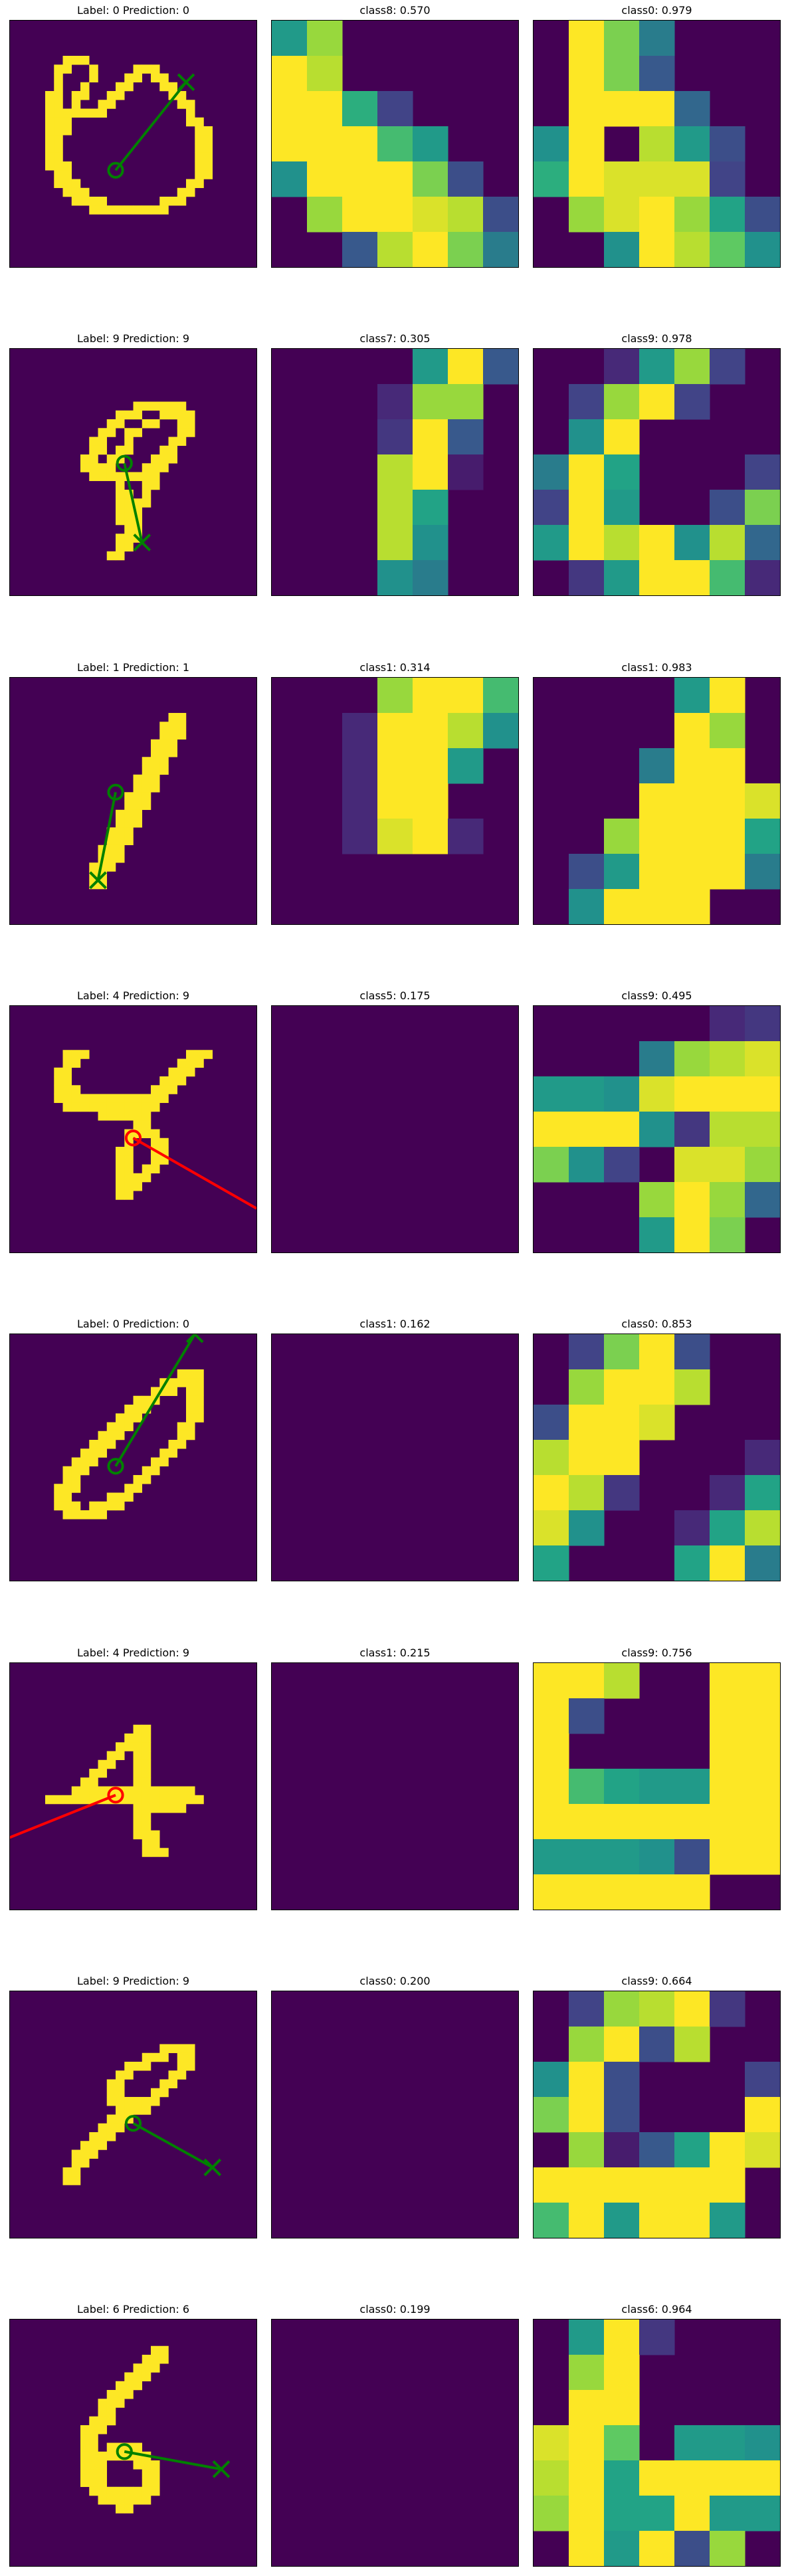  What do you see at coordinates (657, 136) in the screenshot?
I see `cam-panel: class0: 0.979` at bounding box center [657, 136].